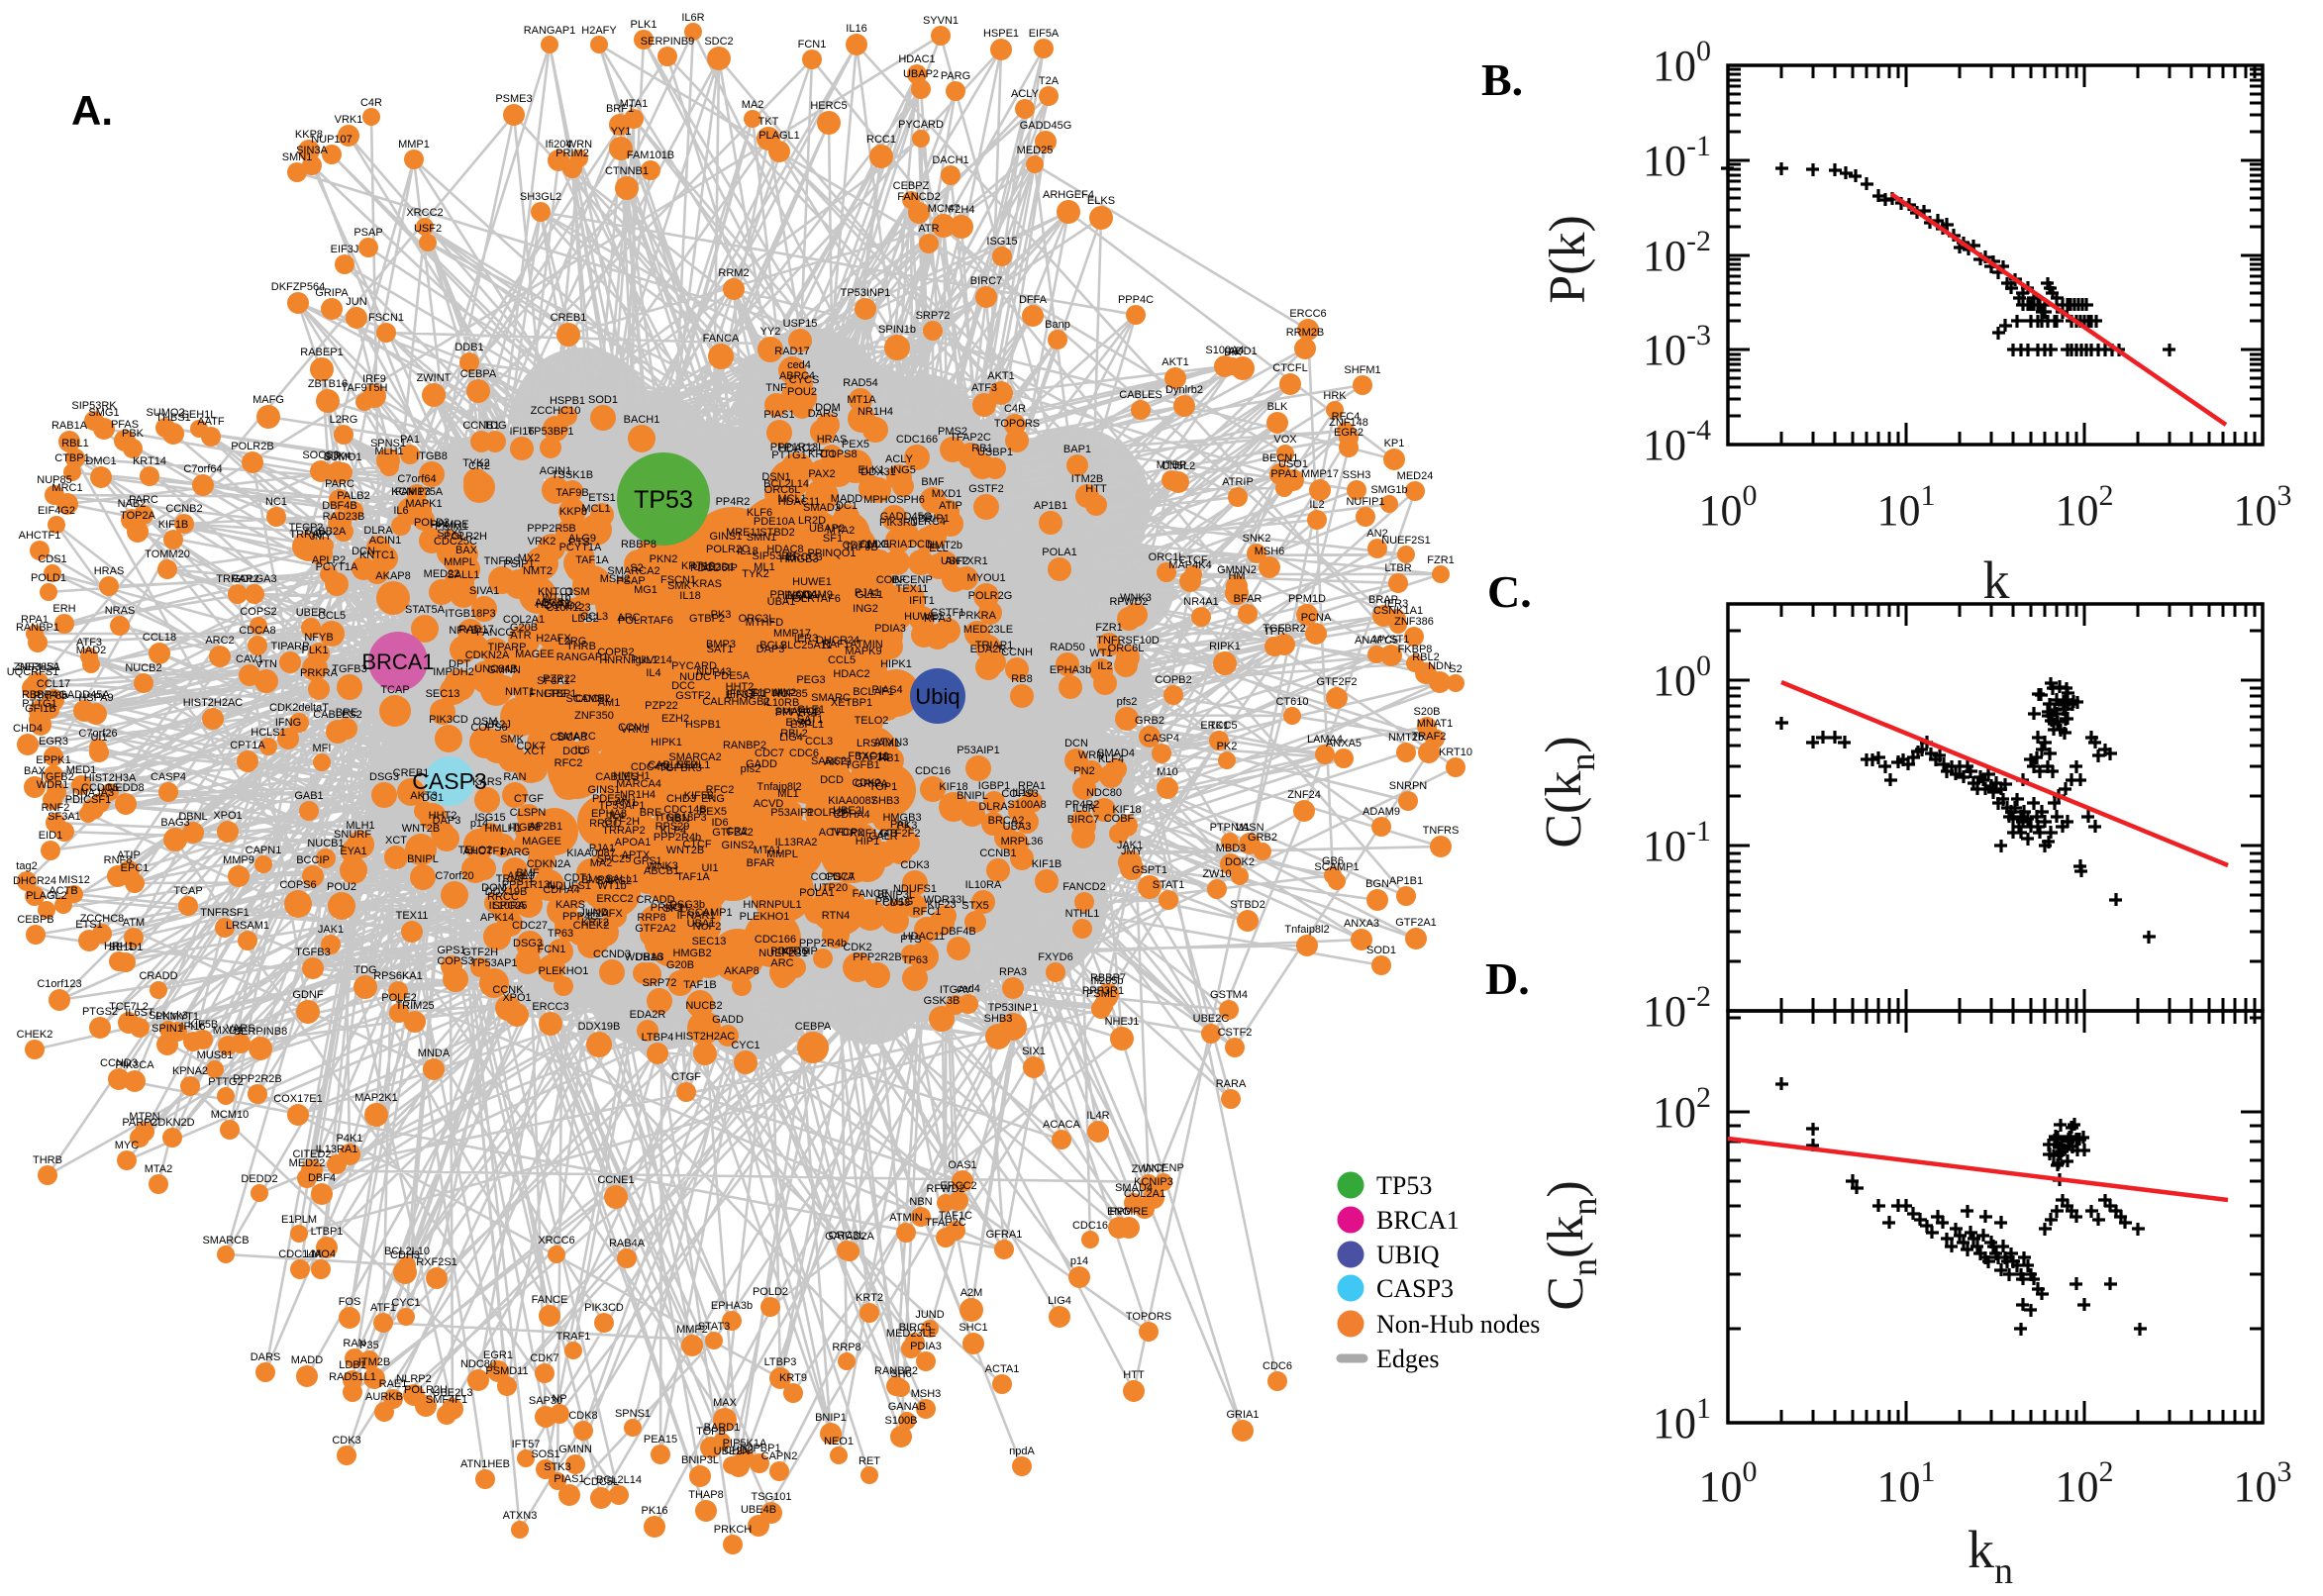 The width and height of the screenshot is (2323, 1596). What do you see at coordinates (806, 639) in the screenshot?
I see `svg-text: IER3` at bounding box center [806, 639].